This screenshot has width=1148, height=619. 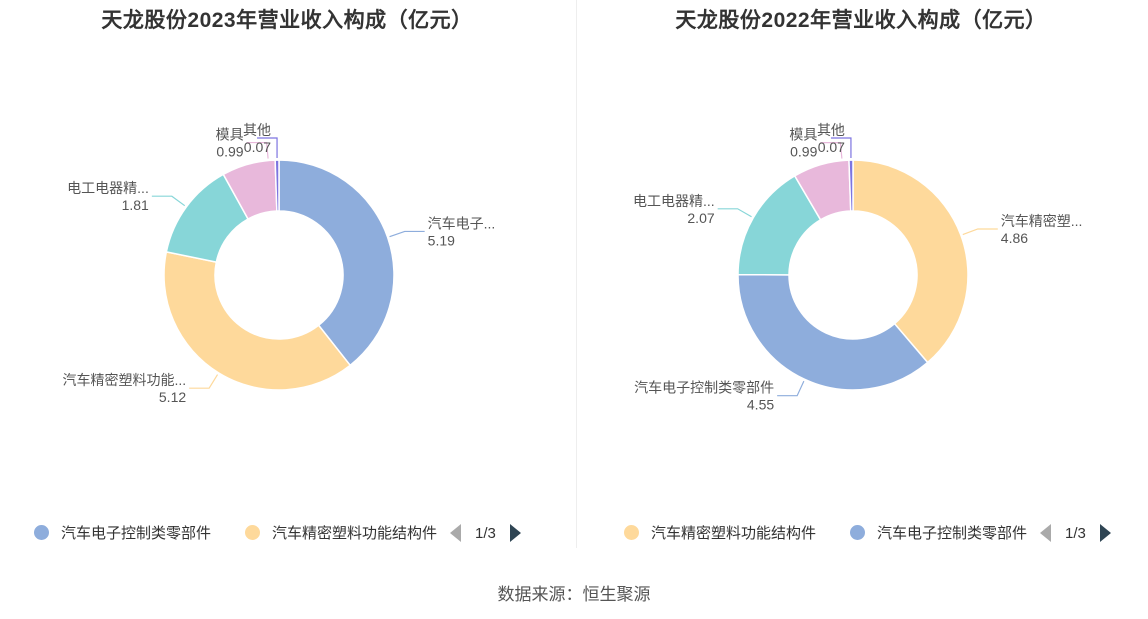 What do you see at coordinates (1014, 238) in the screenshot?
I see `slice-value-label: 4.86` at bounding box center [1014, 238].